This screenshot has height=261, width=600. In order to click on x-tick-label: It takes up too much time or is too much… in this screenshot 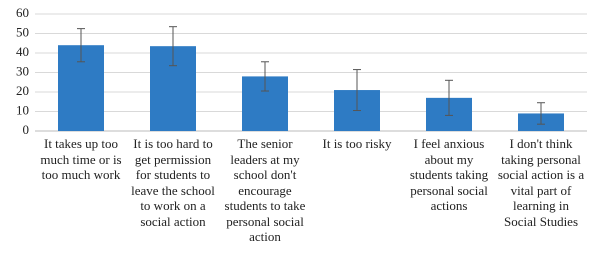, I will do `click(81, 159)`.